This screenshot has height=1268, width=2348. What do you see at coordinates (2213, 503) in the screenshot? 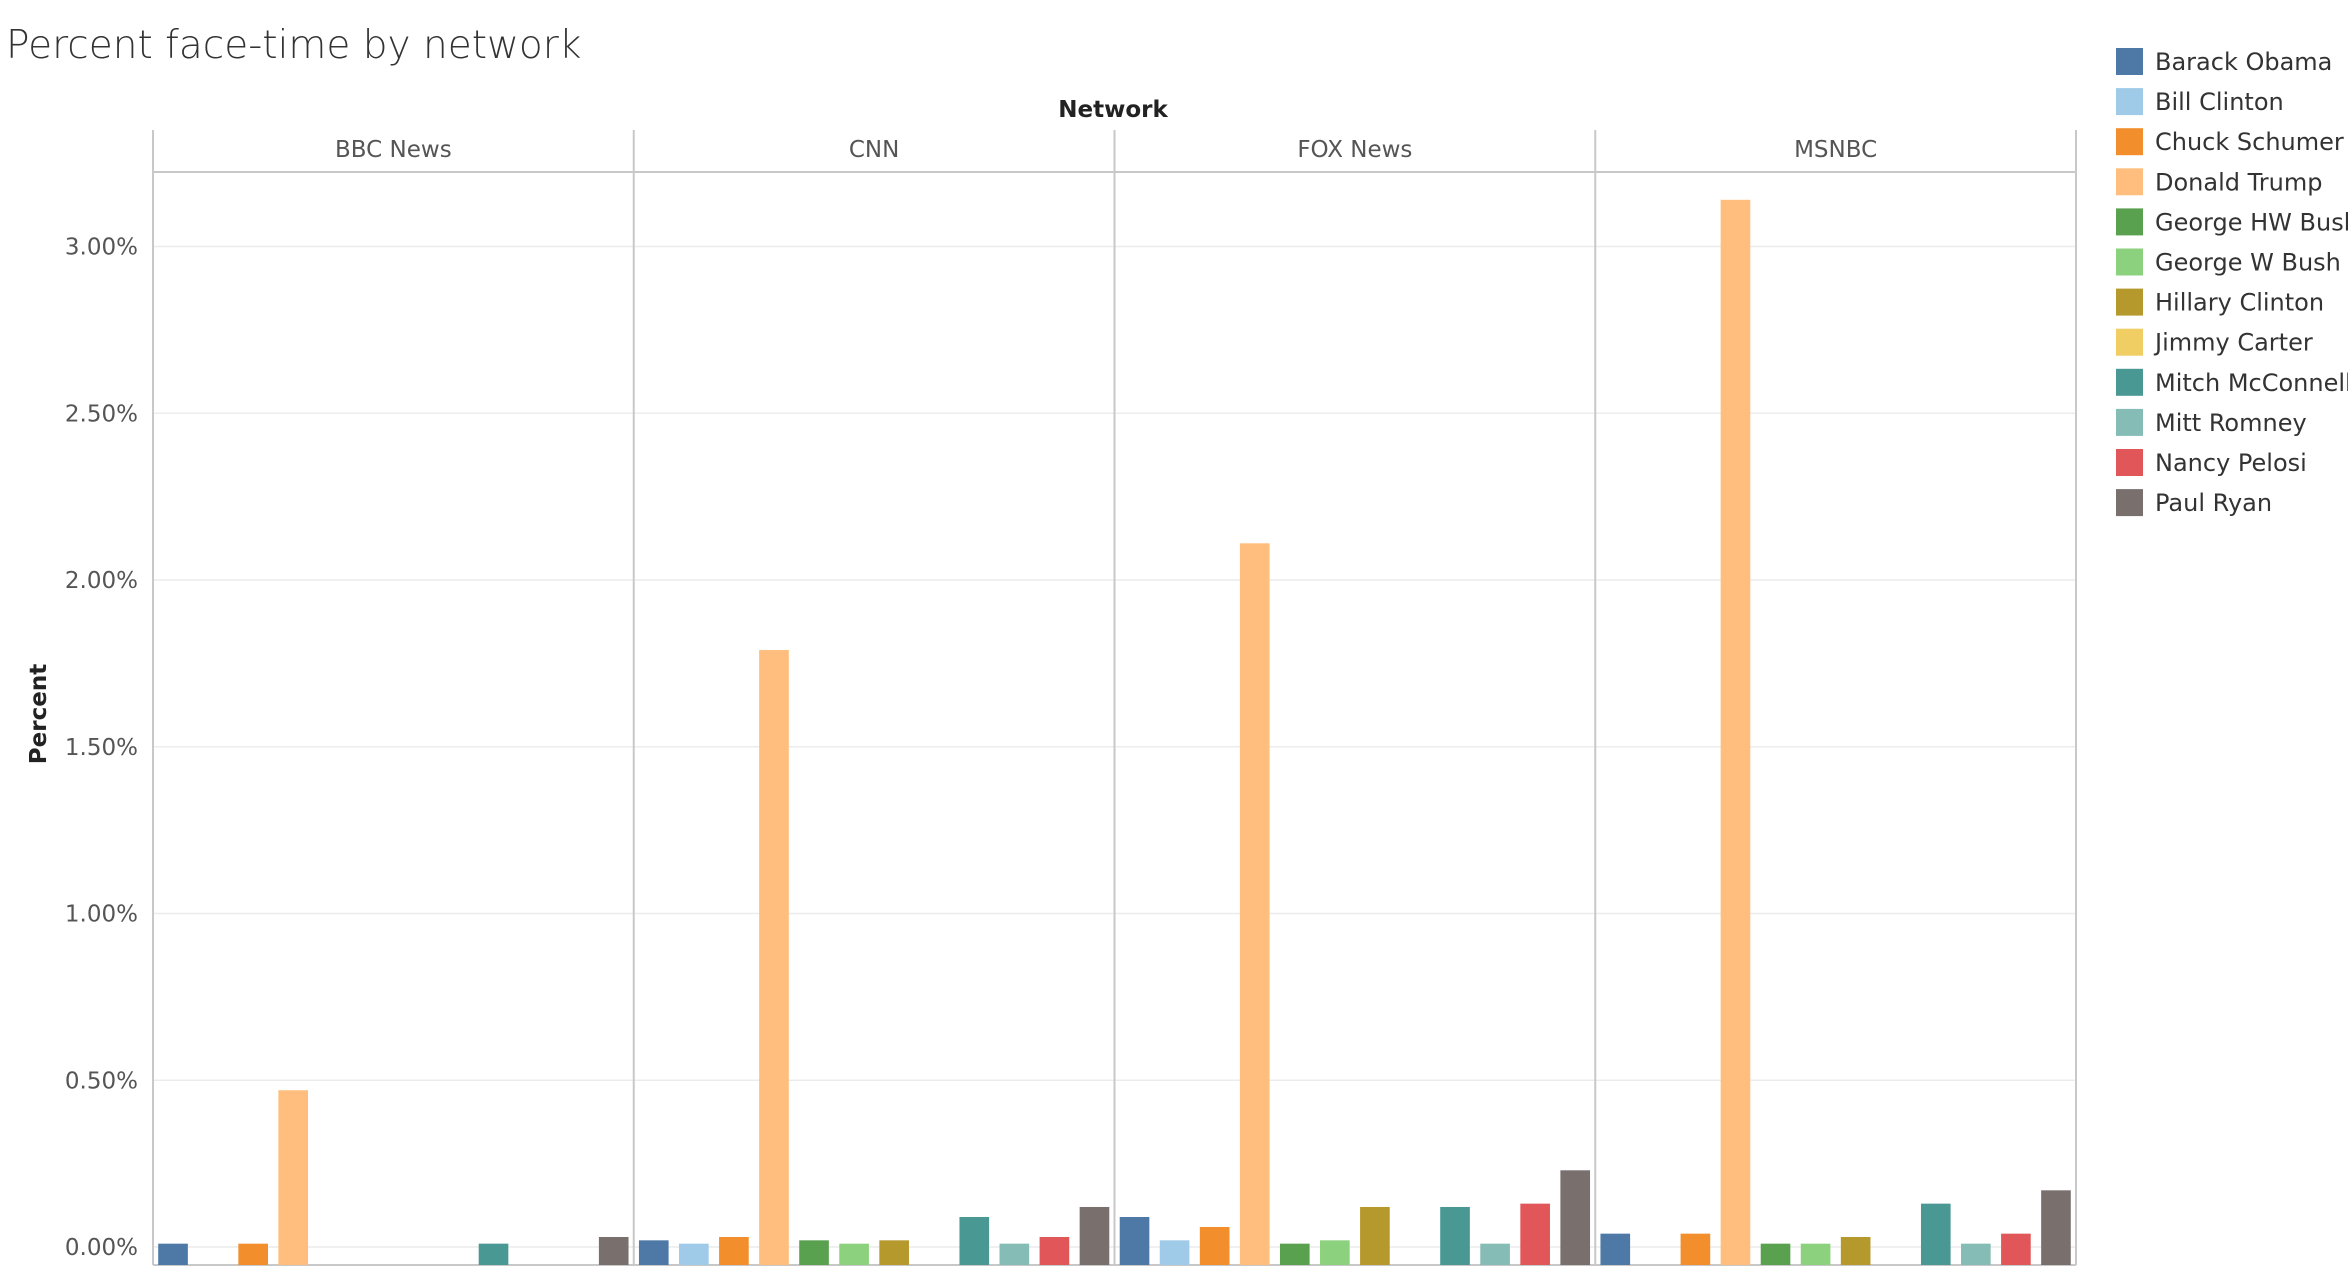
I see `legend-label: Paul Ryan` at bounding box center [2213, 503].